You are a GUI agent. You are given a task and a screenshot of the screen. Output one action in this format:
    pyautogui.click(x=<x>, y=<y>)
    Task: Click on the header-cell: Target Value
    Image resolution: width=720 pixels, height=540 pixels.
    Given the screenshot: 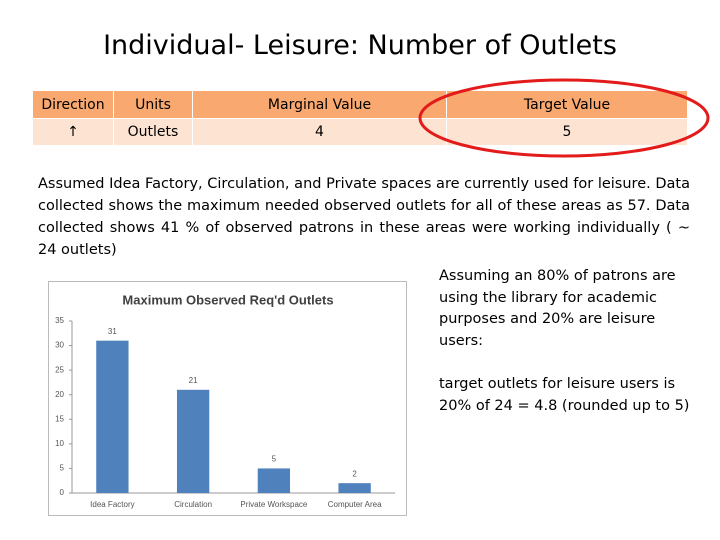 What is the action you would take?
    pyautogui.click(x=567, y=104)
    